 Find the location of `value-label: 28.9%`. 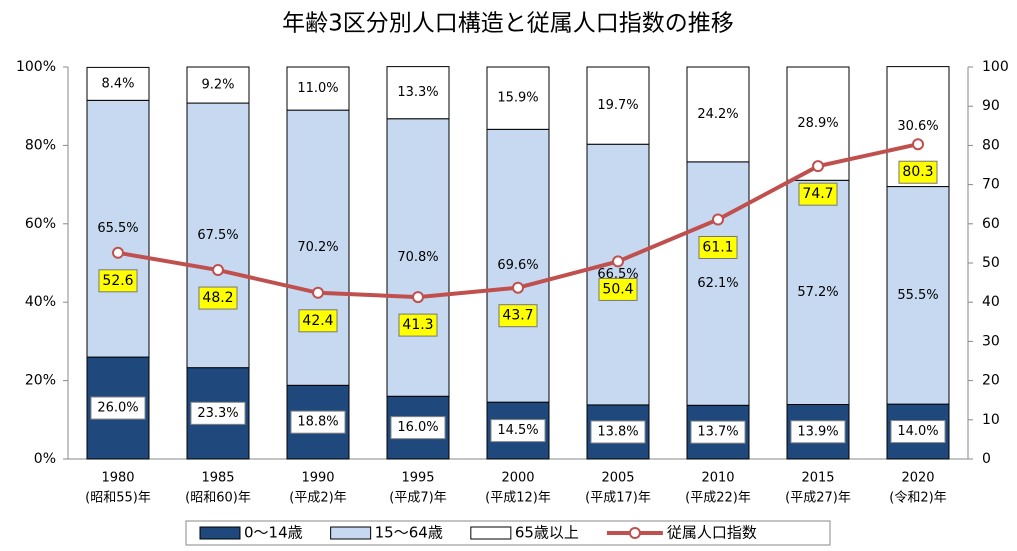

value-label: 28.9% is located at coordinates (817, 123).